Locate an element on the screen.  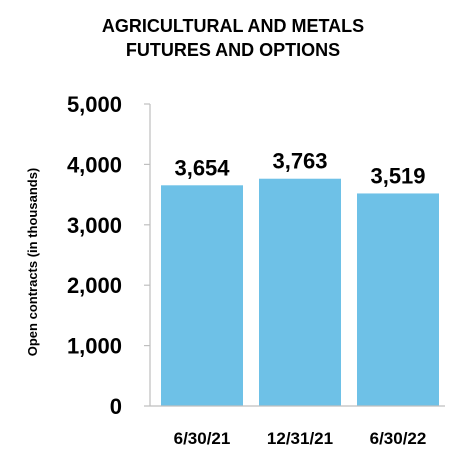
chart-title-line-2: FUTURES AND OPTIONS is located at coordinates (233, 50).